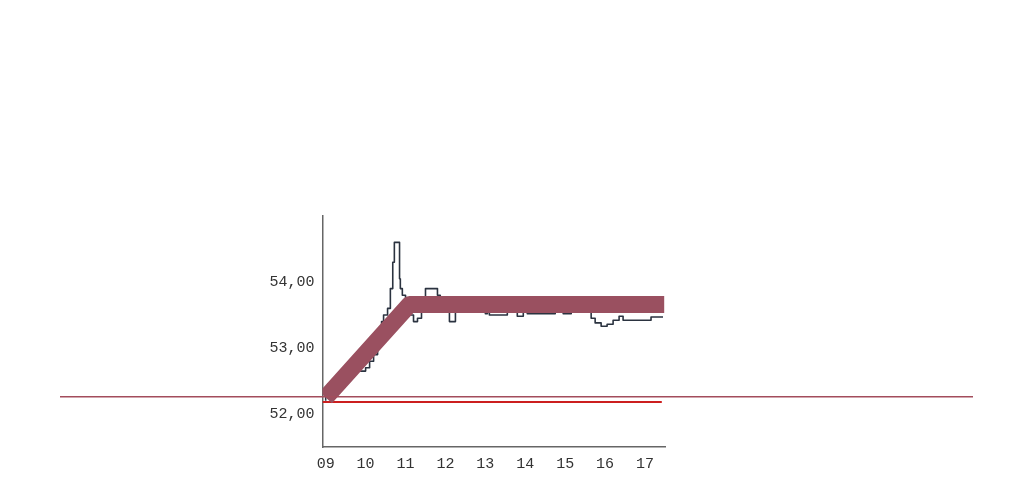 This screenshot has width=1036, height=500. I want to click on x-tick-label: 17, so click(645, 464).